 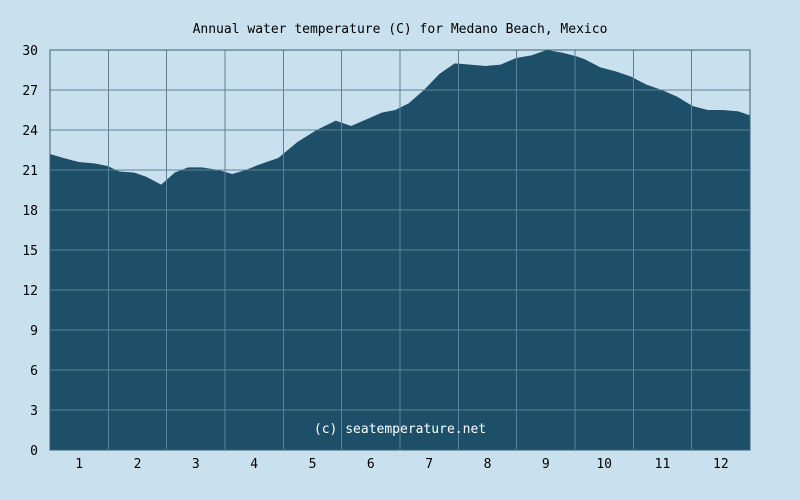 I want to click on y-tick-label: 21, so click(x=30, y=171).